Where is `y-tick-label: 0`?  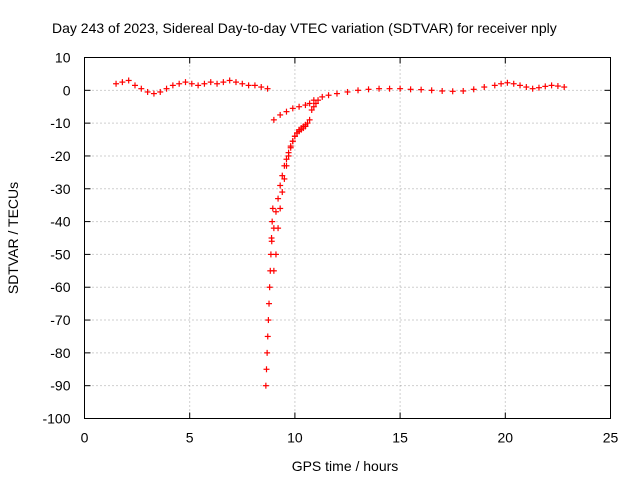
y-tick-label: 0 is located at coordinates (67, 90).